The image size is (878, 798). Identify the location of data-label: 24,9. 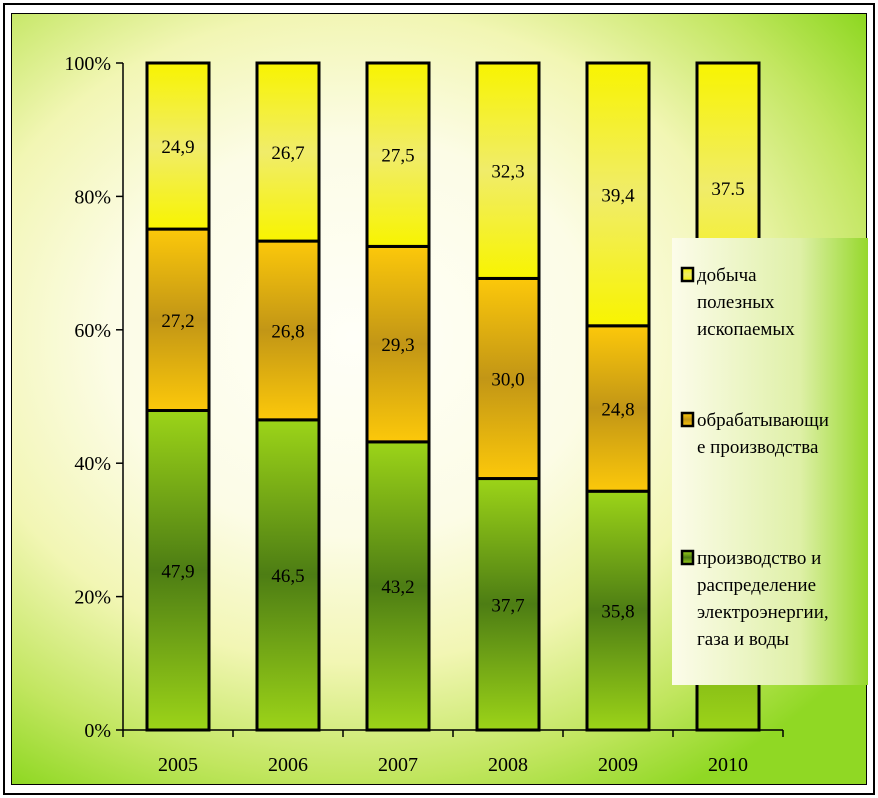
(177, 147).